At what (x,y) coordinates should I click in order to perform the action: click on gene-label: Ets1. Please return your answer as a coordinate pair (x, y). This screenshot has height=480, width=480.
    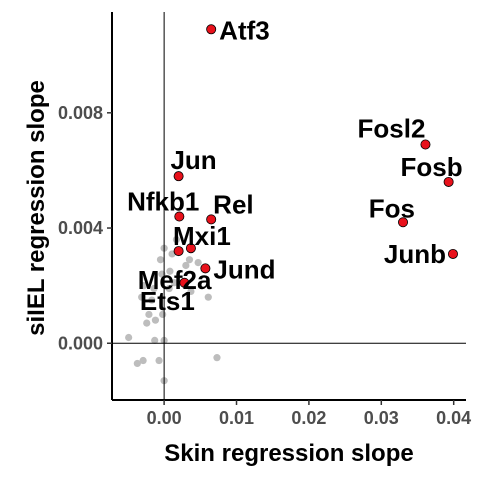
    Looking at the image, I should click on (167, 301).